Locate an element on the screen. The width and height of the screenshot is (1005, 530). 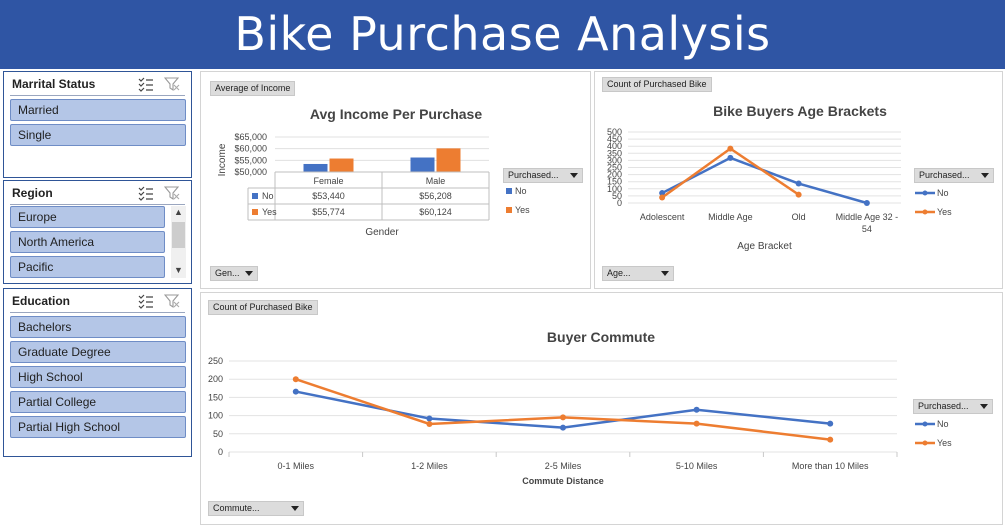
chart-title: Buyer Commute is located at coordinates (601, 337).